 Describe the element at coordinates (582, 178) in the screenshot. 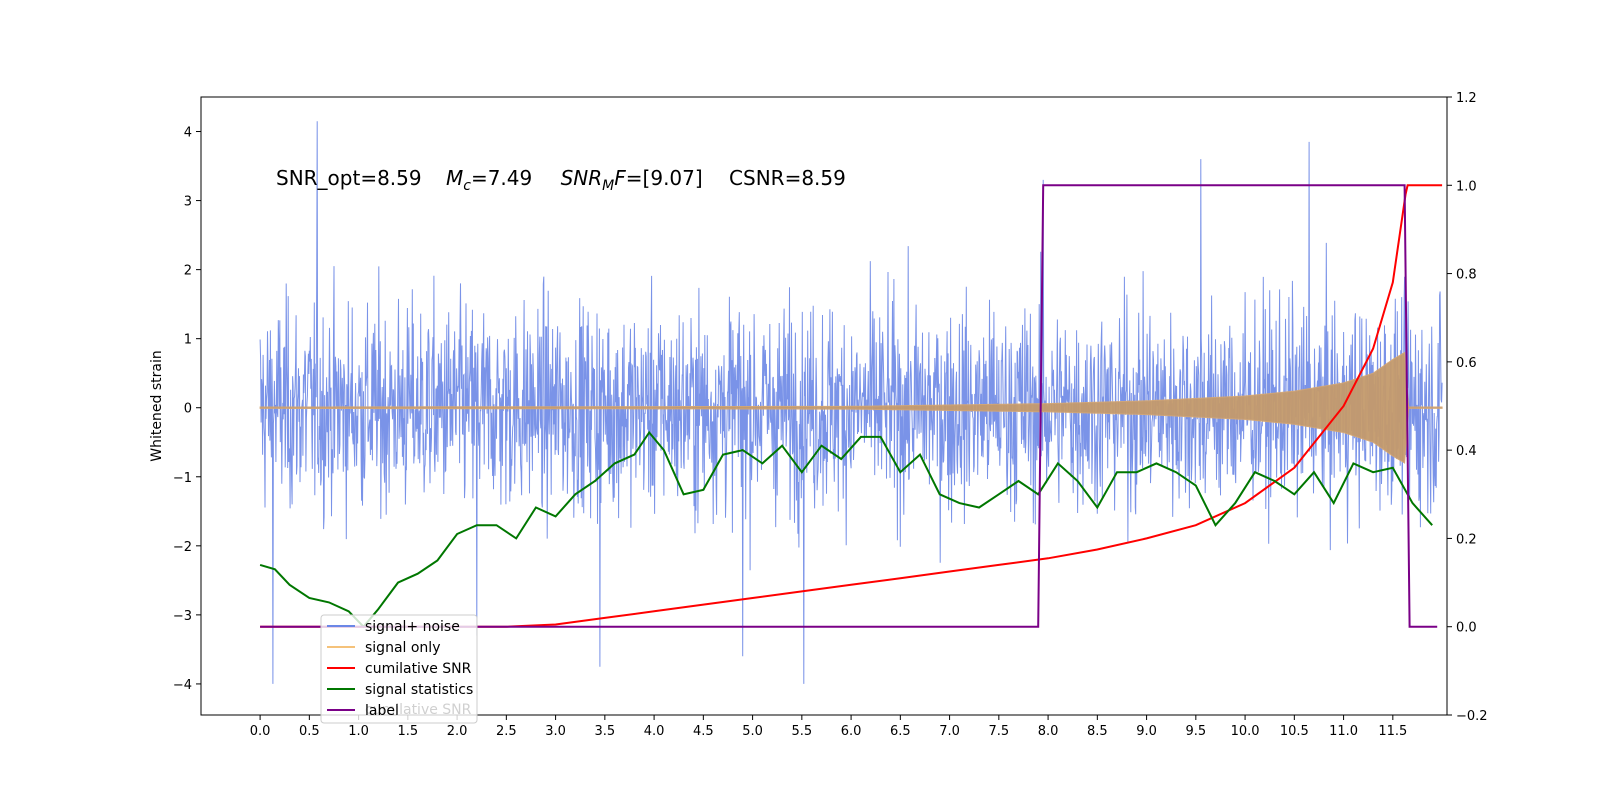

I see `annotation-snrmf-symbol: SNR` at that location.